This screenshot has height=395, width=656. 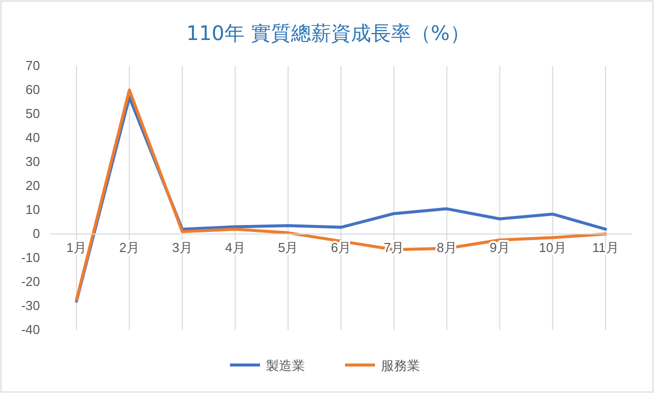 I want to click on x-tick-label: 10月, so click(x=552, y=248).